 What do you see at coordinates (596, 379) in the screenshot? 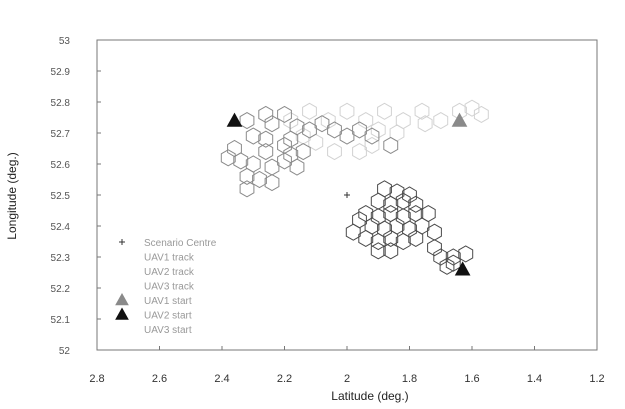
I see `x-tick-label: 1.2` at bounding box center [596, 379].